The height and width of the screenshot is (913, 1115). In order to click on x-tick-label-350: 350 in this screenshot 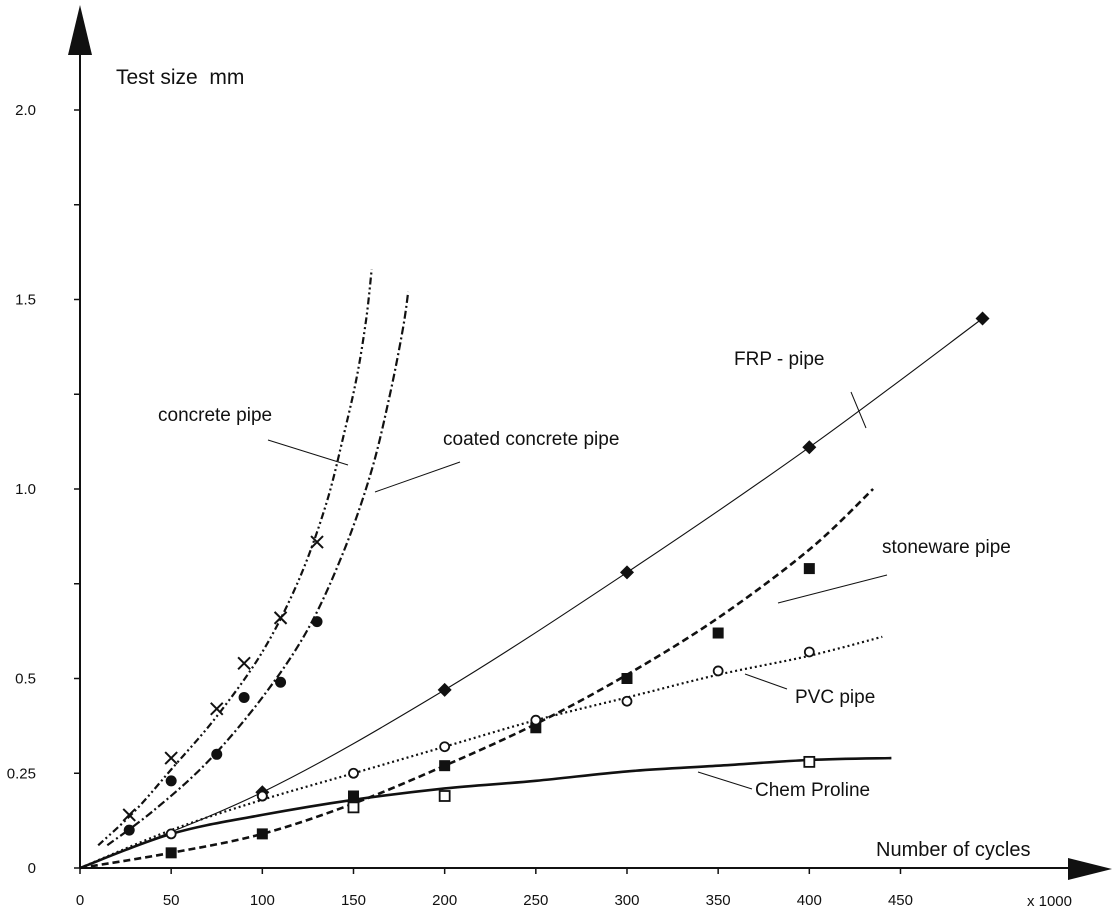, I will do `click(718, 900)`.